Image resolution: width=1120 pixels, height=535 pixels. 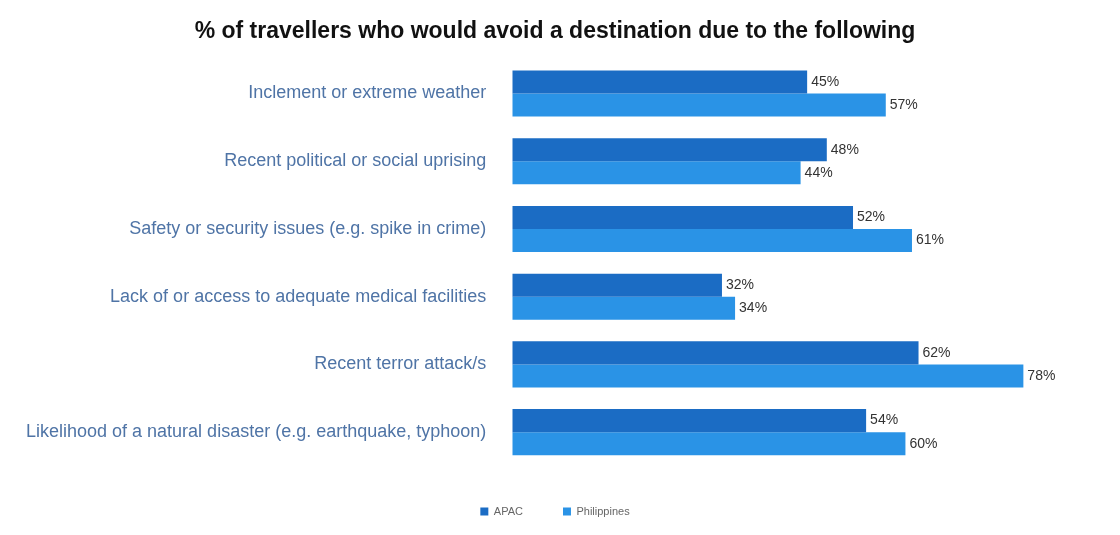 What do you see at coordinates (753, 307) in the screenshot?
I see `data-label: 34%` at bounding box center [753, 307].